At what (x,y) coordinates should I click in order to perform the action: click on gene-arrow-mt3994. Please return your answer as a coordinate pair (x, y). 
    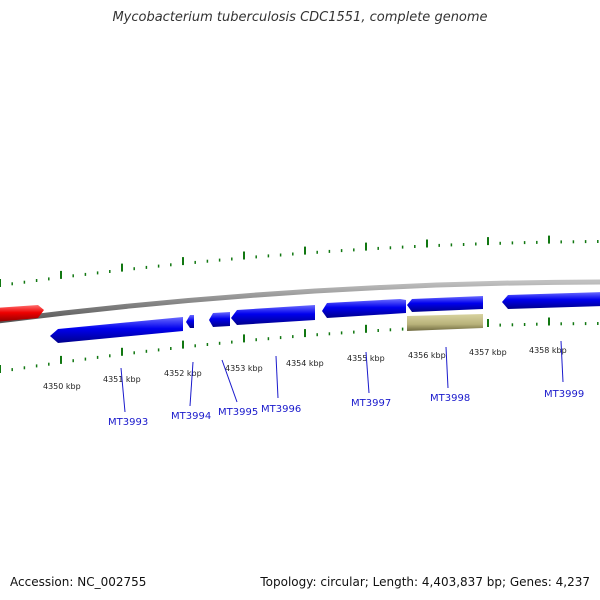
    Looking at the image, I should click on (190, 321).